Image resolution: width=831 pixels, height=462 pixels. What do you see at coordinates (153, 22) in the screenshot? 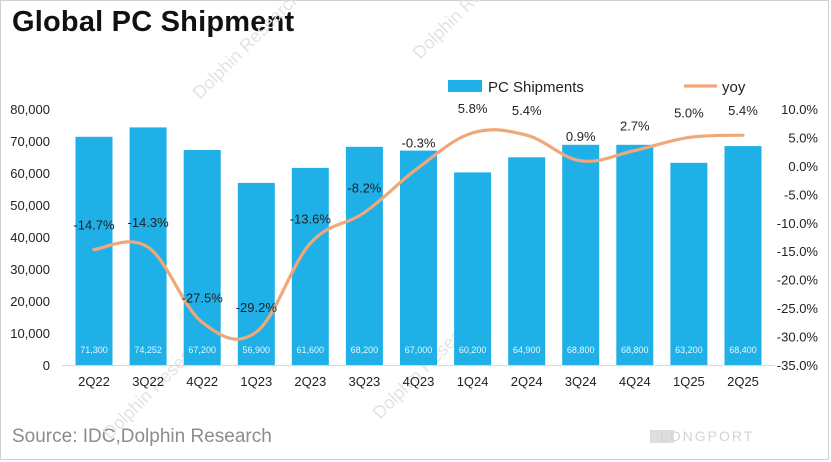
I see `chart-title: Global PC Shipment` at bounding box center [153, 22].